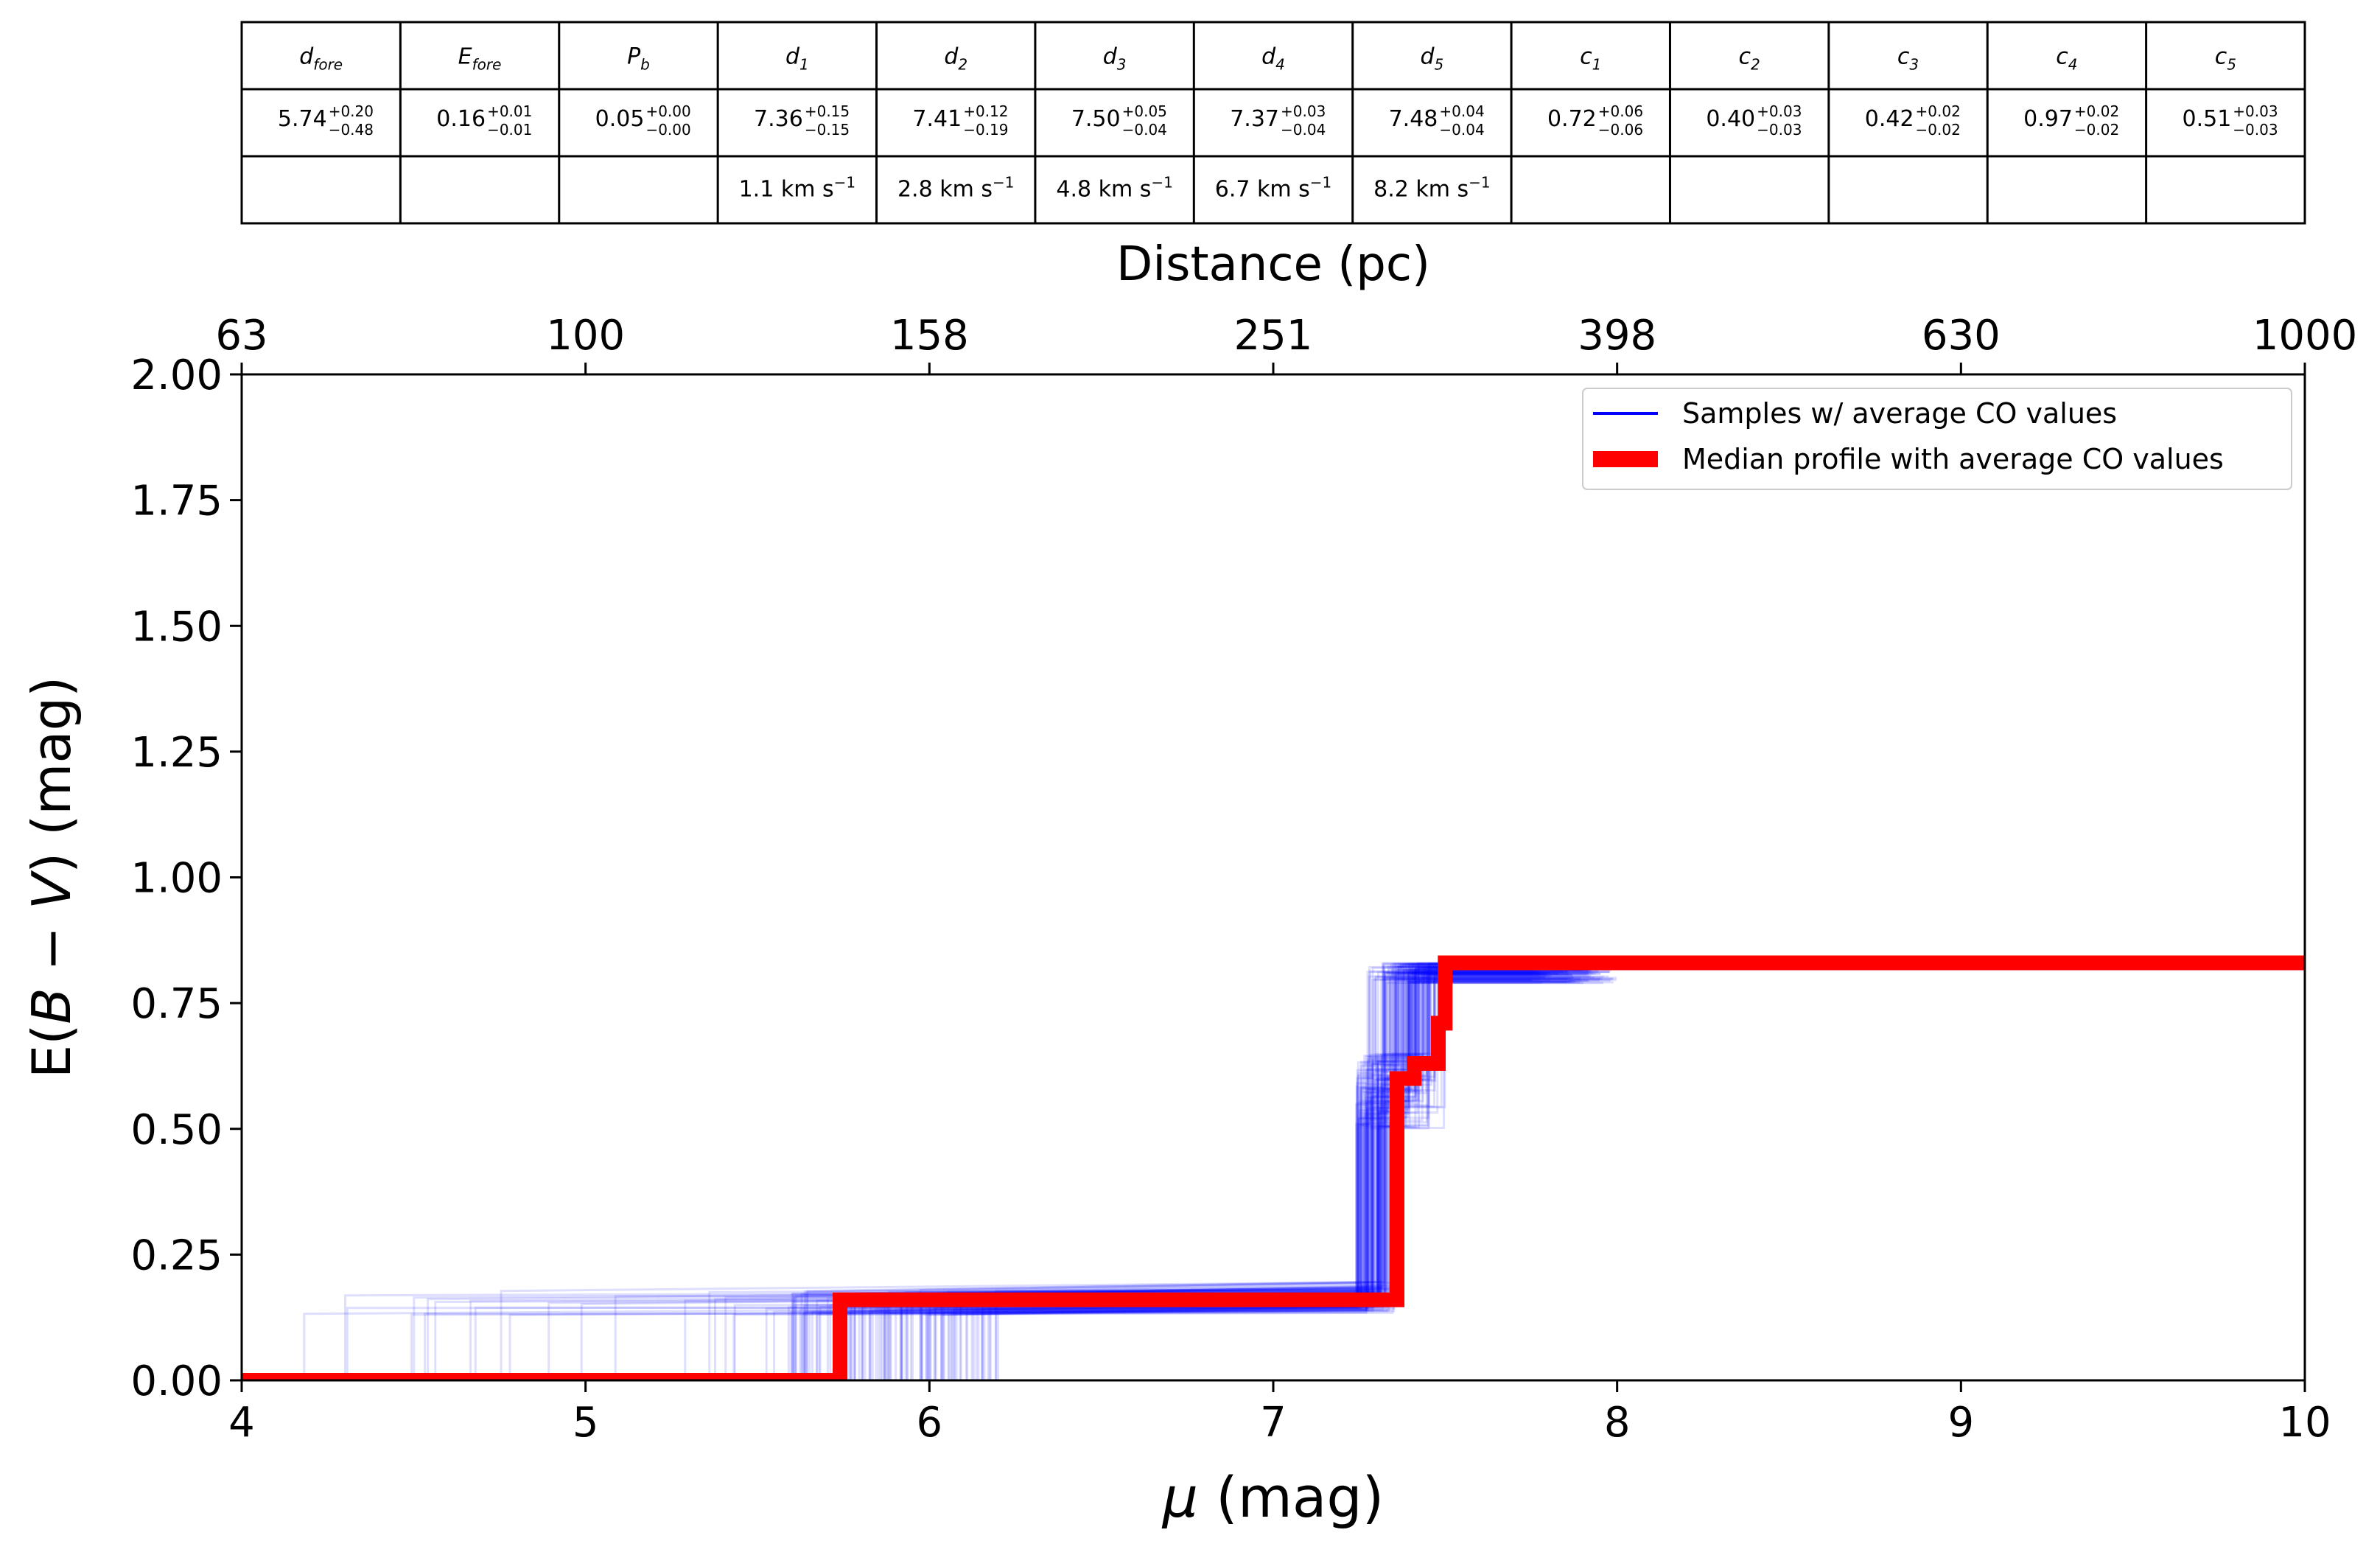  I want to click on table-header-cell: c2, so click(1750, 58).